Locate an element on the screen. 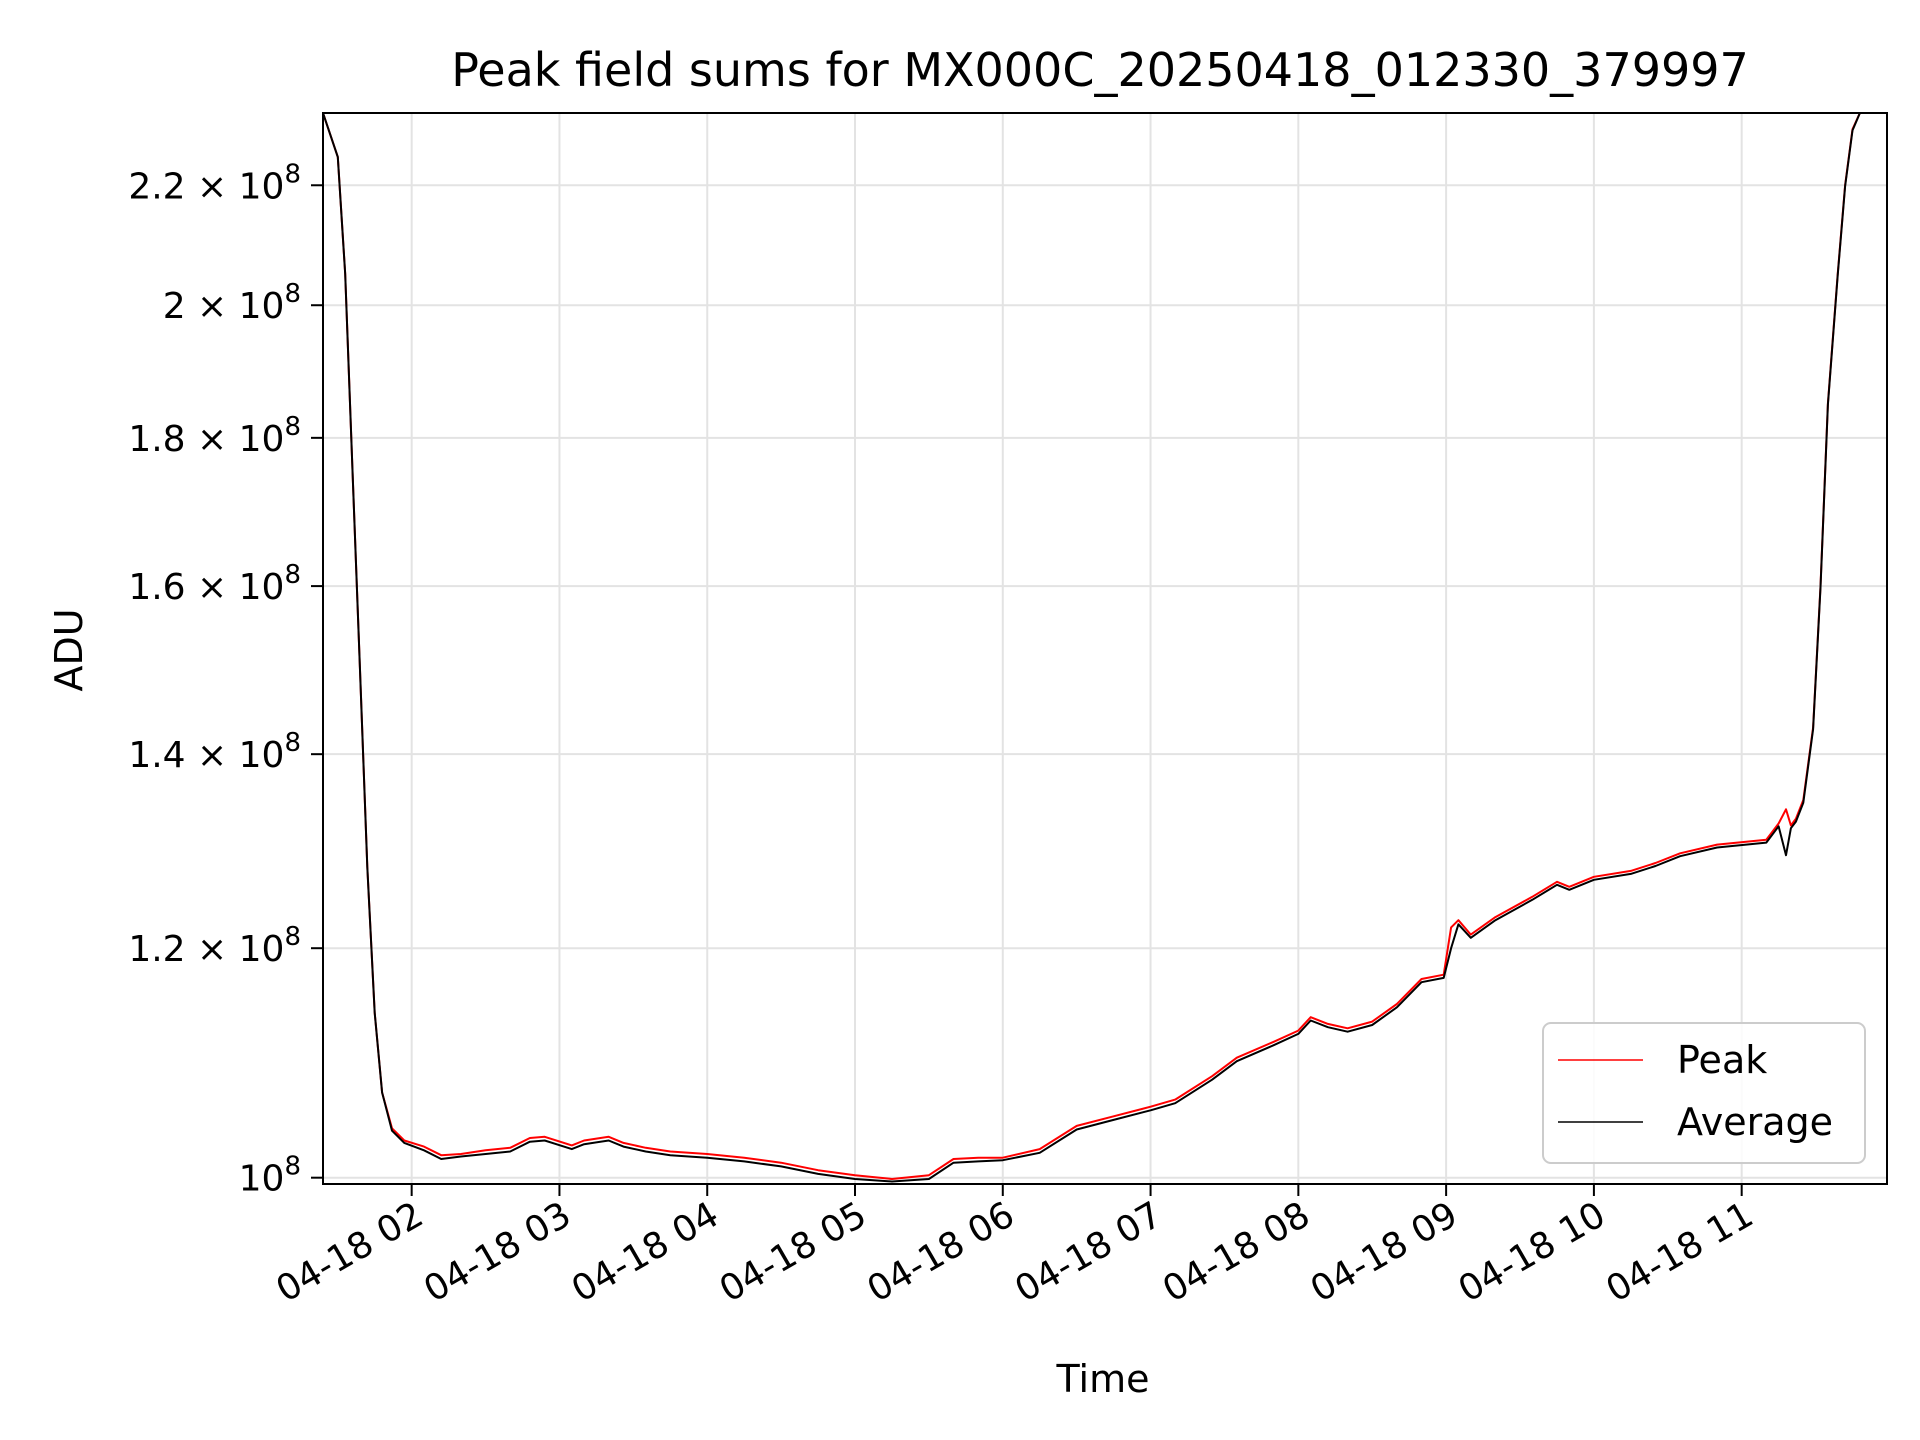  y-tick-label: 2.2 × 108 is located at coordinates (214, 183).